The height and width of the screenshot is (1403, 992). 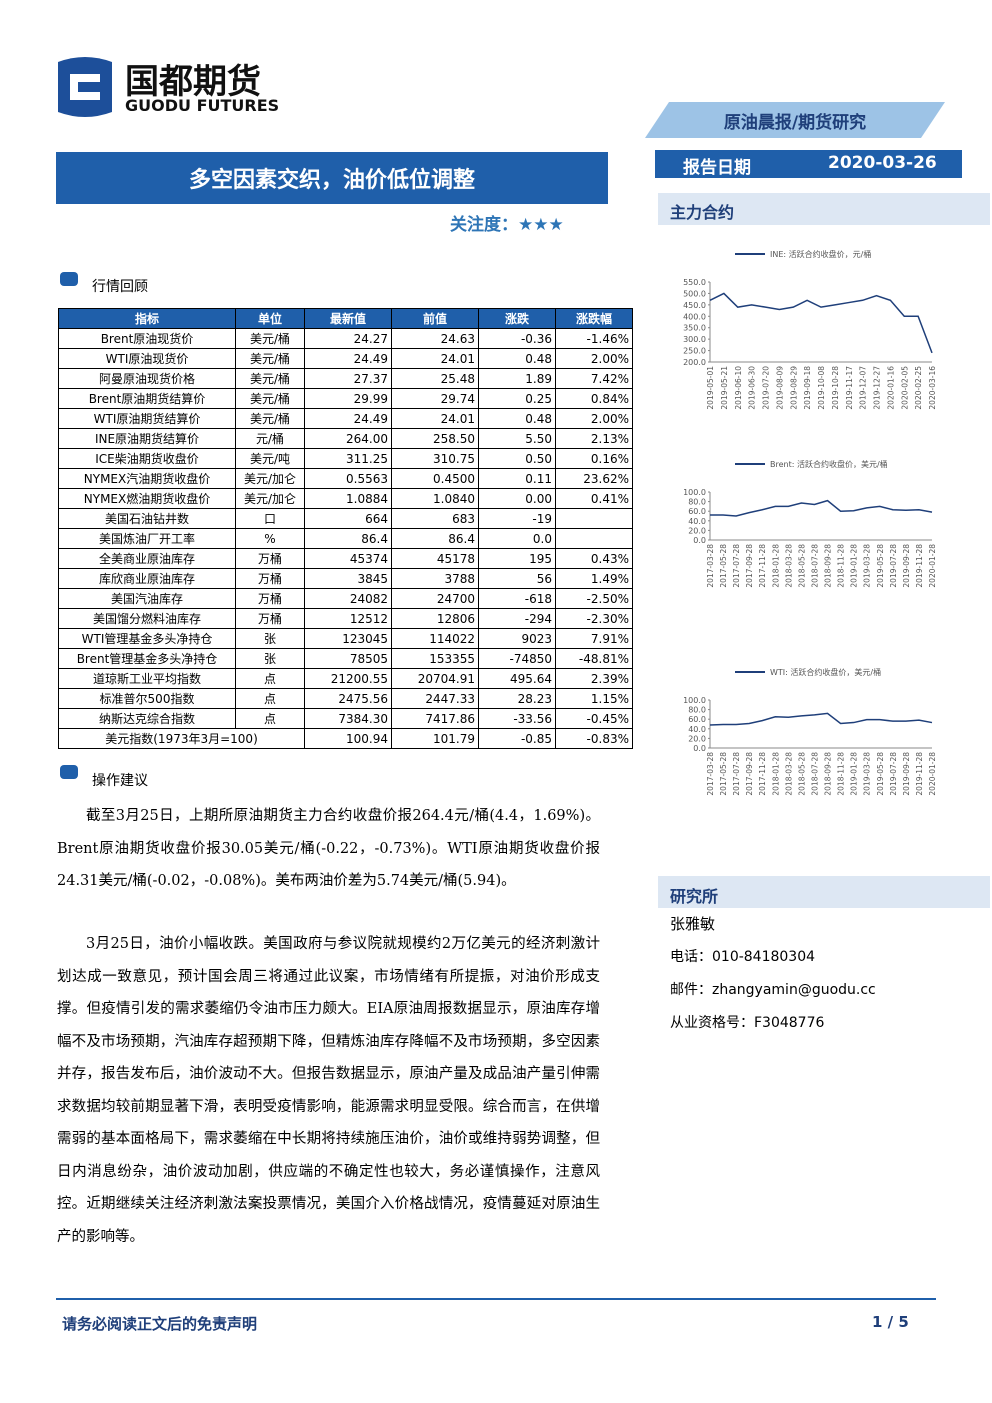 I want to click on table-row: WTI原油现货价 美元/桶 24.49 24.01 0.48 2.00%, so click(x=345, y=358).